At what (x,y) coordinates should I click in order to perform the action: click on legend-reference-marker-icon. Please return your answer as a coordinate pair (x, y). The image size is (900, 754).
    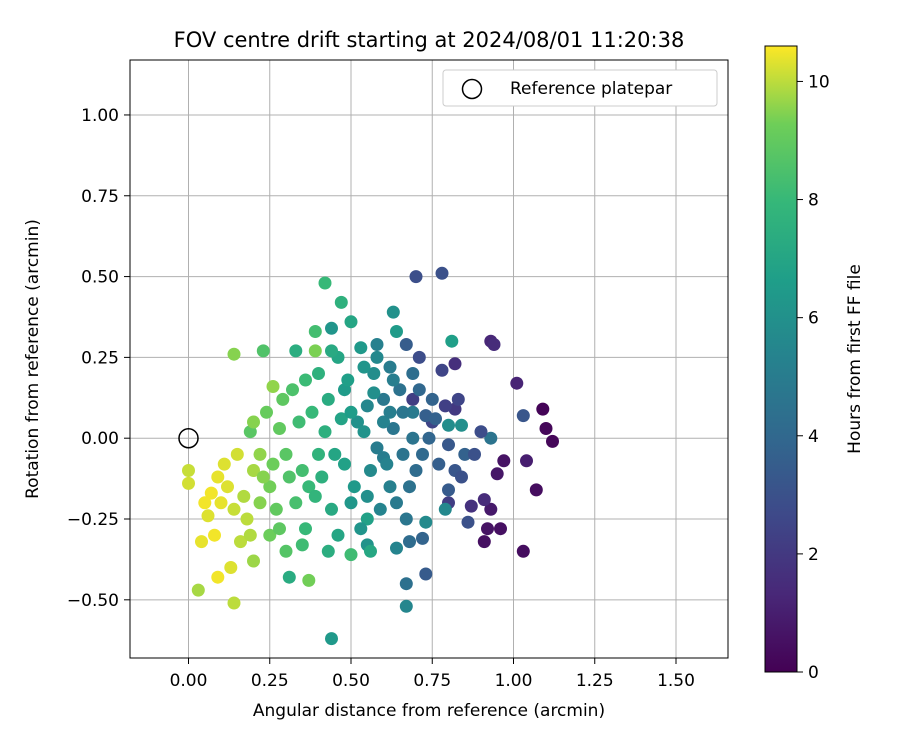
    Looking at the image, I should click on (472, 89).